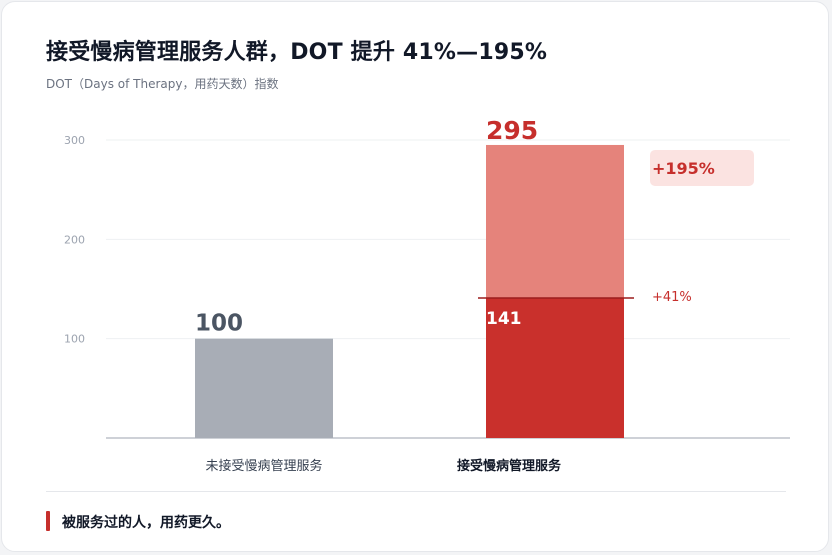 The image size is (832, 555). What do you see at coordinates (162, 84) in the screenshot?
I see `chart-subtitle: DOT（Days of Therapy，用药天数）指数` at bounding box center [162, 84].